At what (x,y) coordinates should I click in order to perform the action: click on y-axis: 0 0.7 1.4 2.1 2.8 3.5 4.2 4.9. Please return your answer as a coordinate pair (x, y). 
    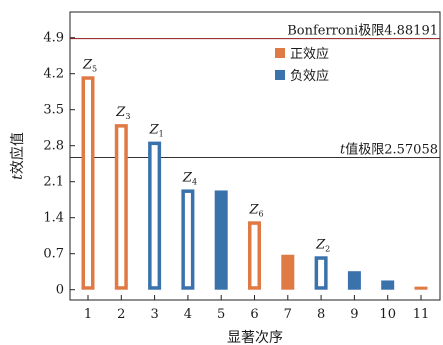
    Looking at the image, I should click on (59, 164).